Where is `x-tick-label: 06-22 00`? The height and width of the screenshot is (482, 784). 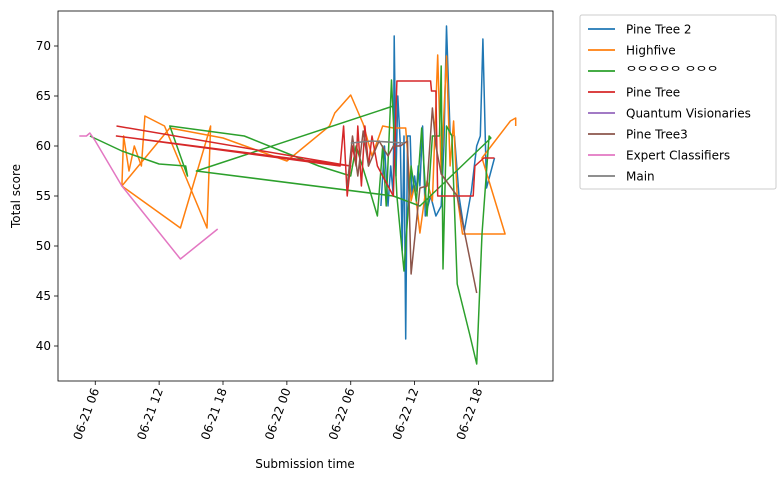
x-tick-label: 06-22 00 is located at coordinates (278, 413).